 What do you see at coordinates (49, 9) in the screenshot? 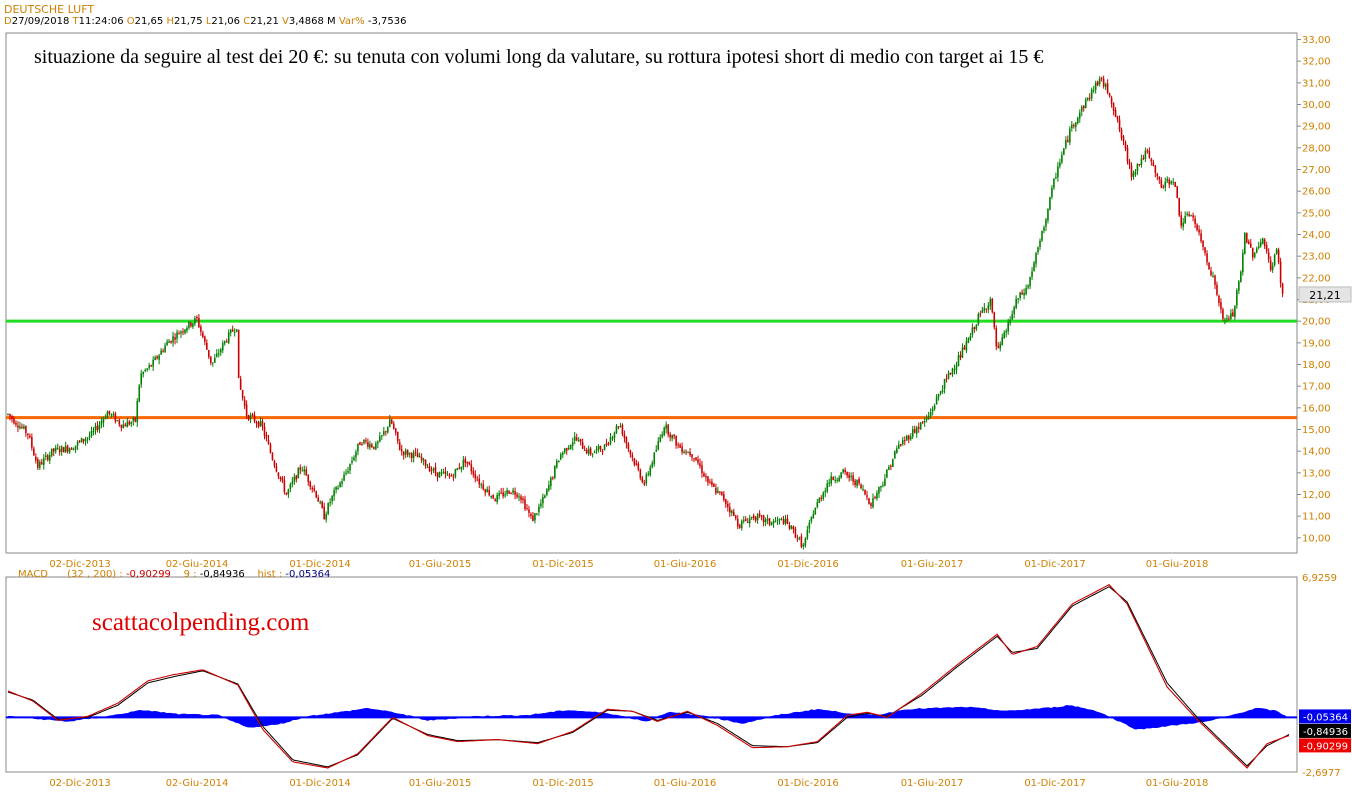
I see `symbol-title: DEUTSCHE LUFT` at bounding box center [49, 9].